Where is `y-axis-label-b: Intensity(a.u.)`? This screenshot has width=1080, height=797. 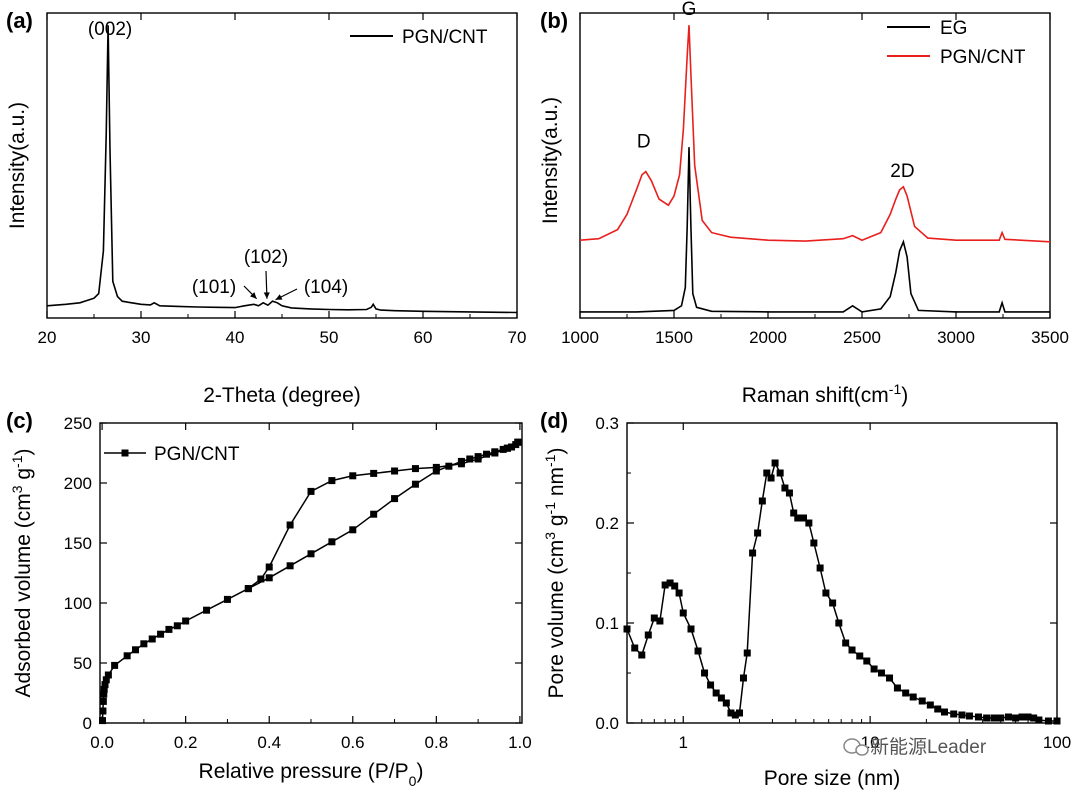 y-axis-label-b: Intensity(a.u.) is located at coordinates (550, 160).